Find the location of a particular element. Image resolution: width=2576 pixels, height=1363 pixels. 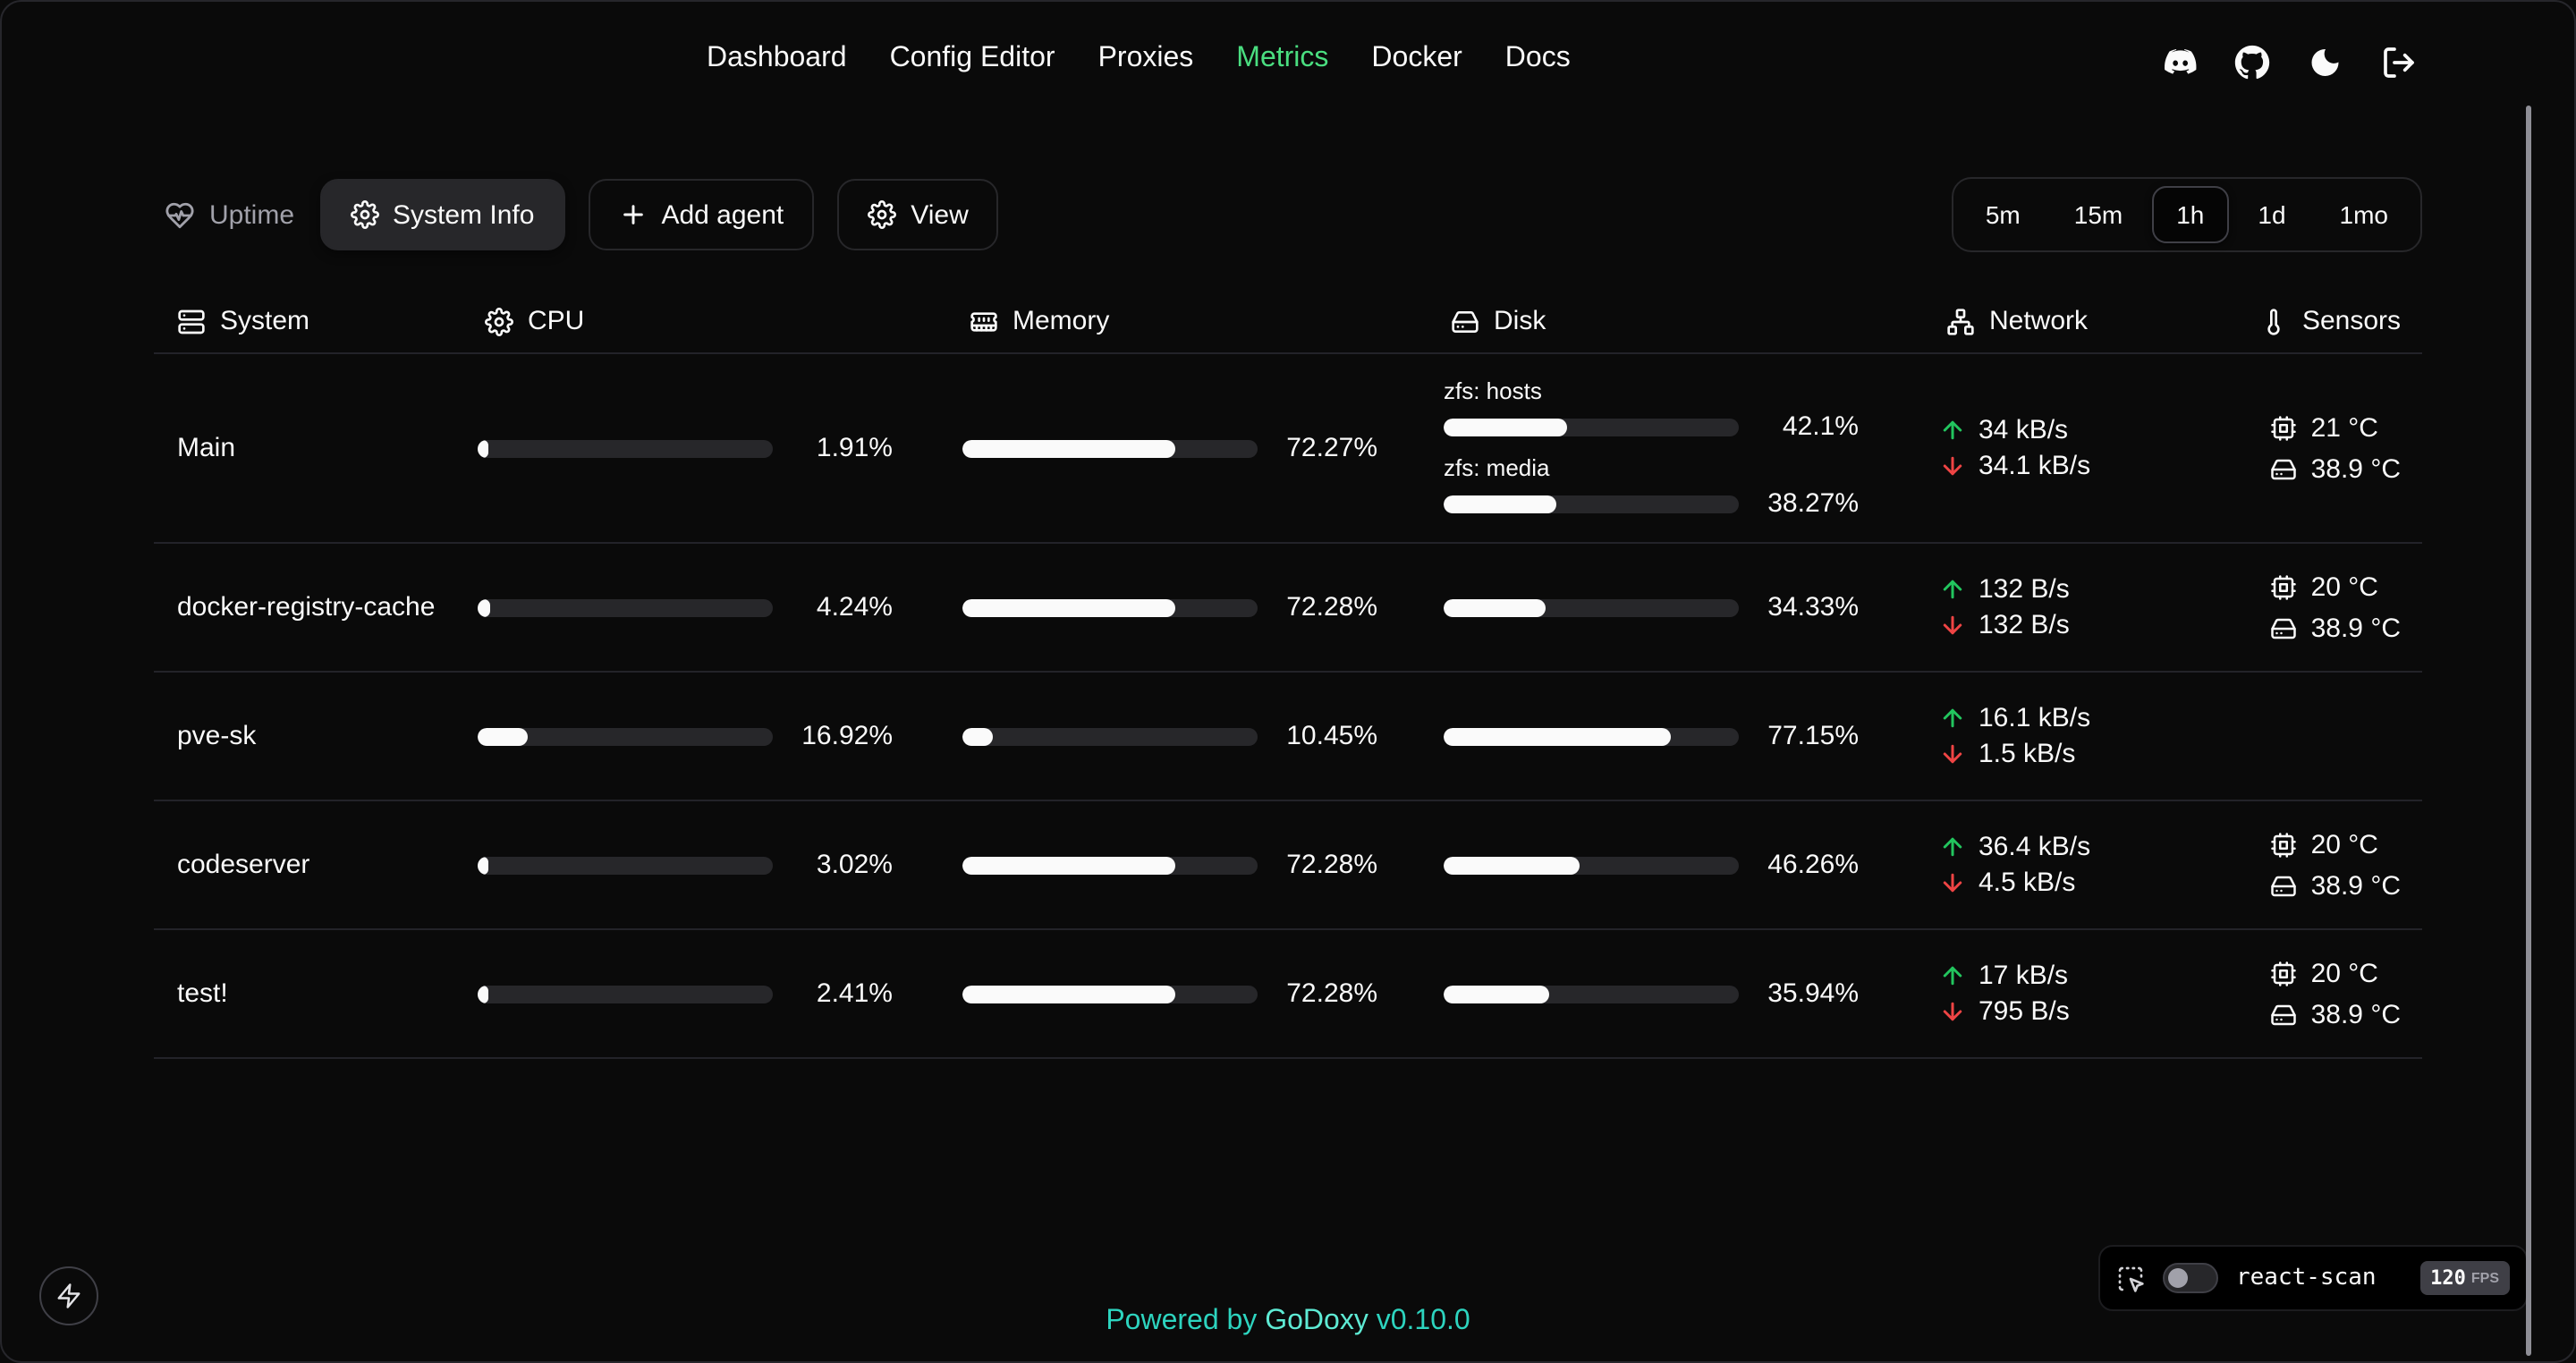

add-agent-button: Add agent is located at coordinates (701, 215).